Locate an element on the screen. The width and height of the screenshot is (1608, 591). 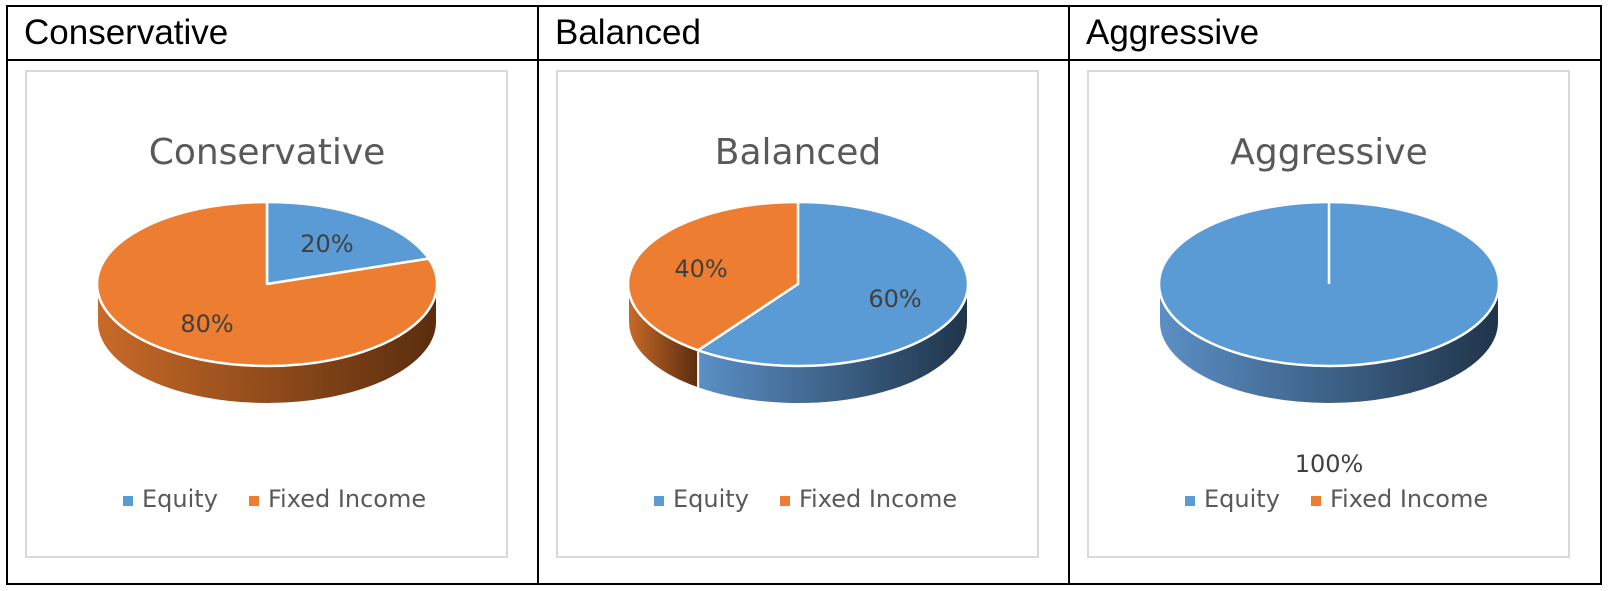
chart-title: Aggressive is located at coordinates (1328, 152).